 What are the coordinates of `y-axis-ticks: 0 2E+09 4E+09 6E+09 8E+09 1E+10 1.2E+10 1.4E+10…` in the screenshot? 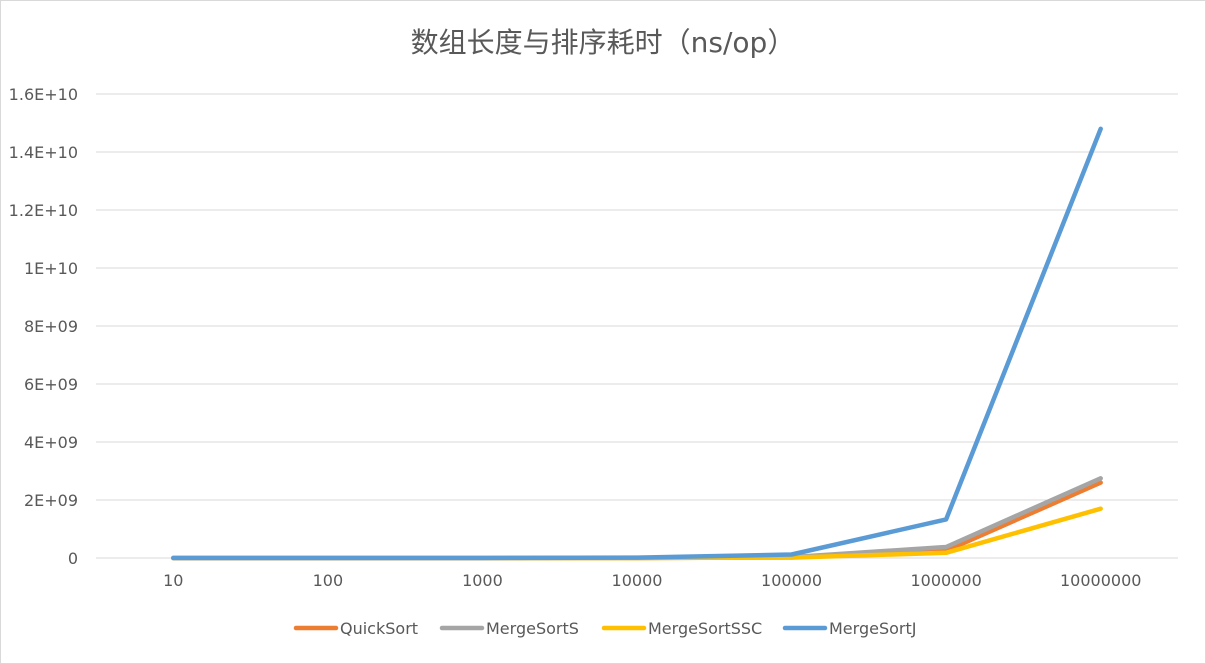 It's located at (43, 326).